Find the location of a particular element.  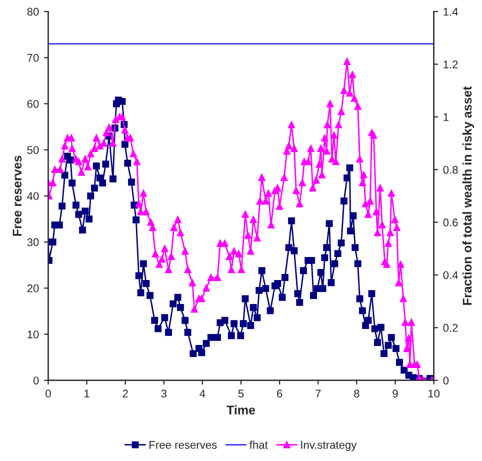

y2-tick-label: 0.4 is located at coordinates (450, 275).